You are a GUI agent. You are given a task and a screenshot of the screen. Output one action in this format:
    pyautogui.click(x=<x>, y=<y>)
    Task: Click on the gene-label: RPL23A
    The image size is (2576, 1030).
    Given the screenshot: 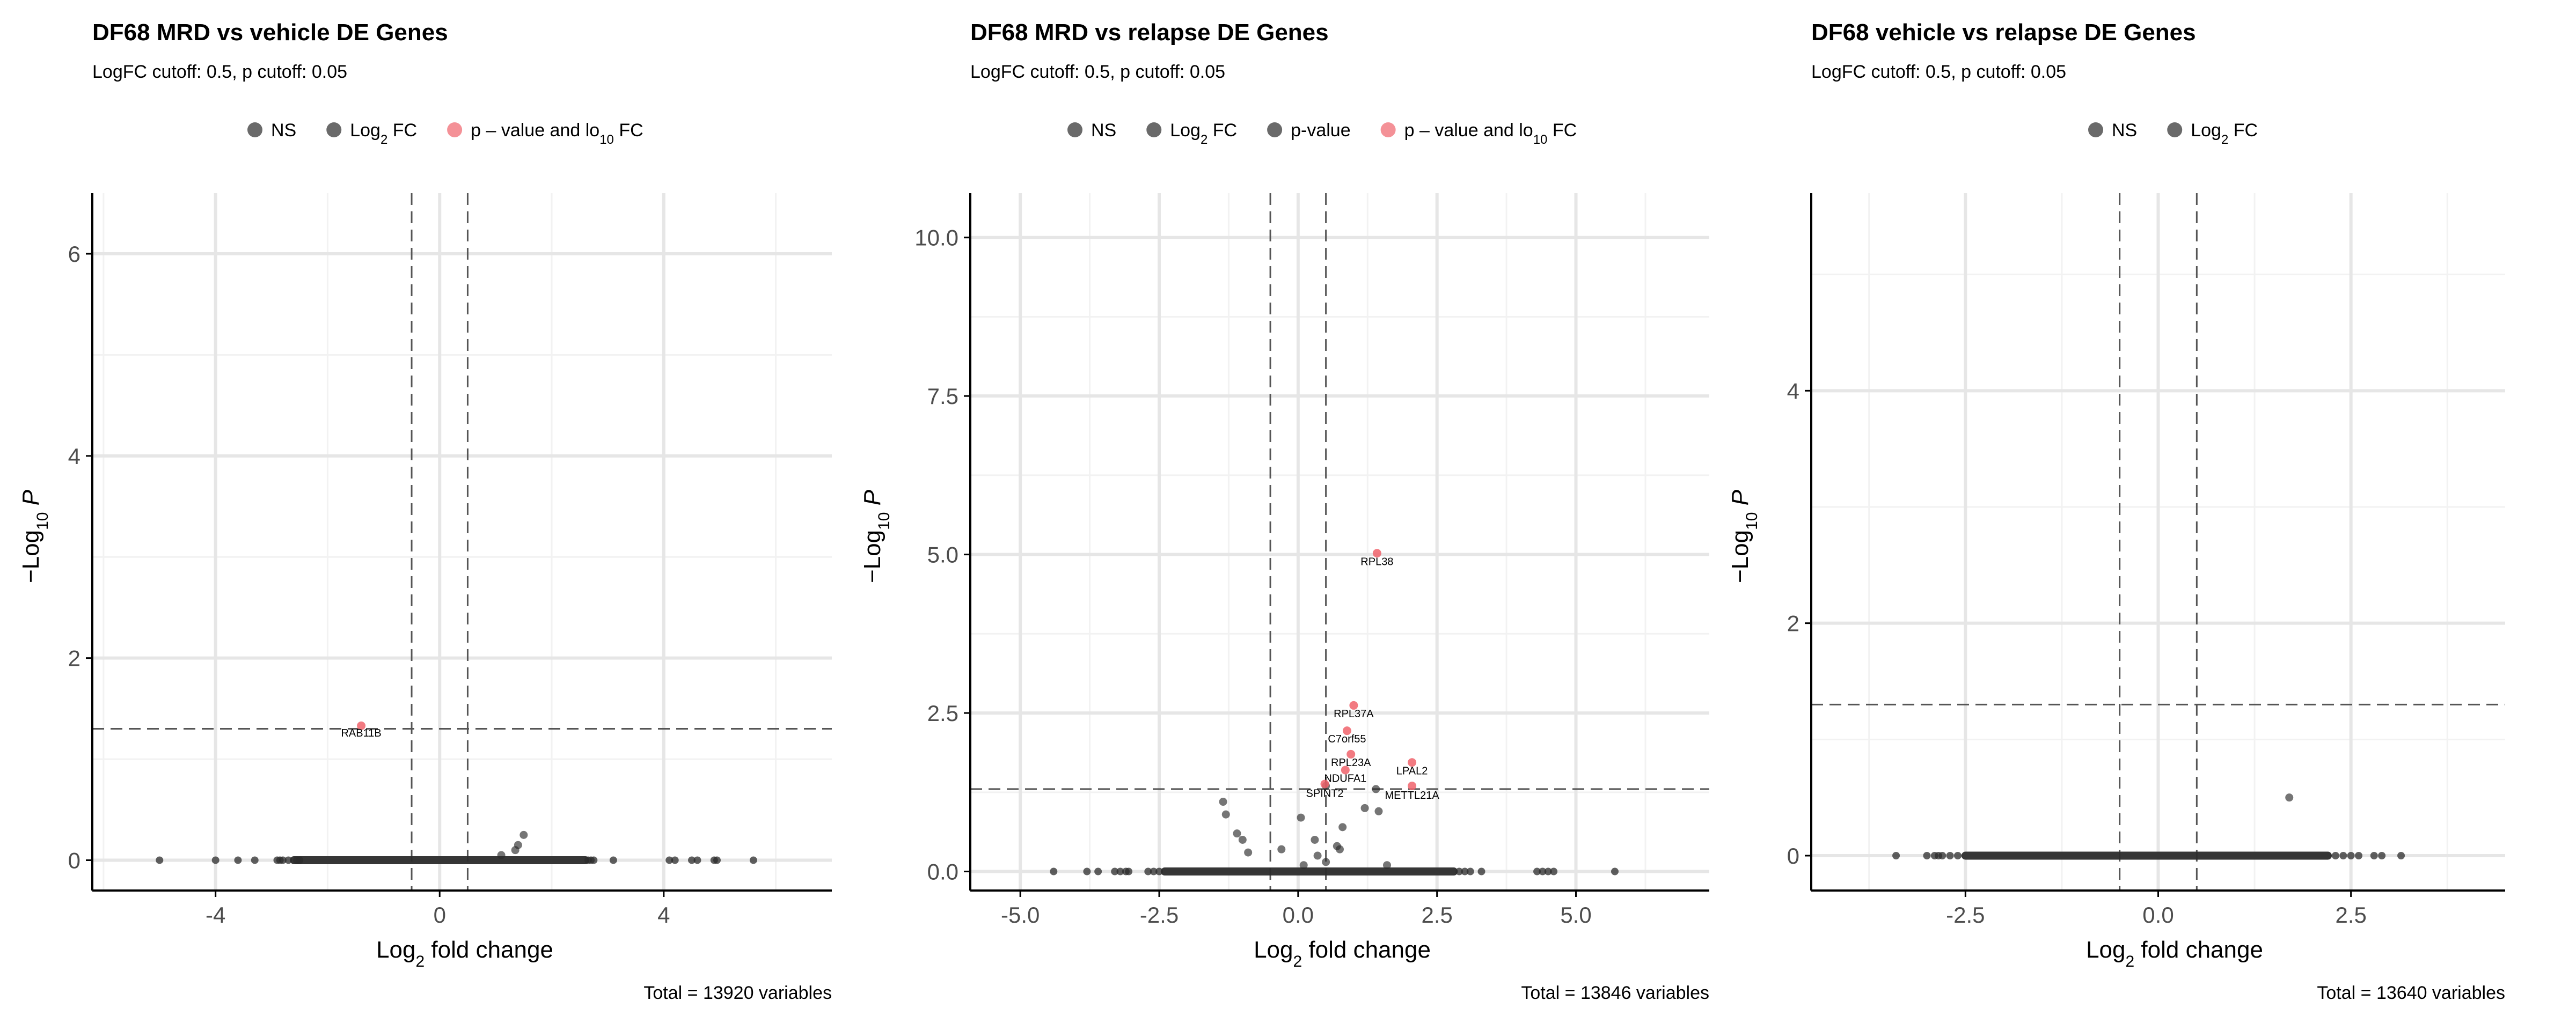 What is the action you would take?
    pyautogui.click(x=1351, y=763)
    